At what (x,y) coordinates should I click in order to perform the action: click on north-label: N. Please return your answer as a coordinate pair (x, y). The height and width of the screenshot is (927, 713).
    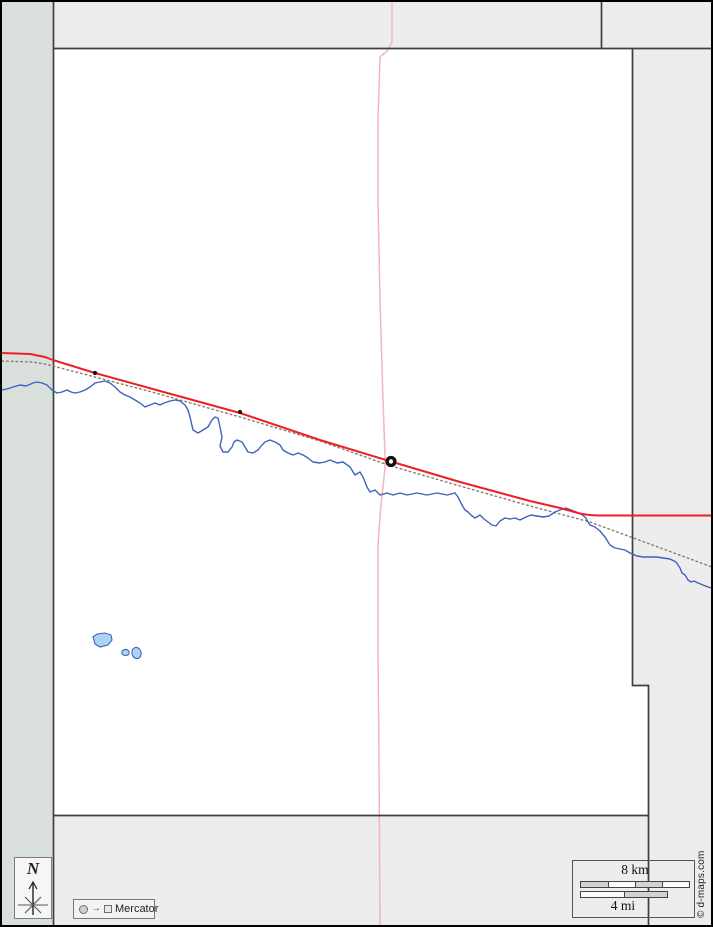
    Looking at the image, I should click on (33, 868).